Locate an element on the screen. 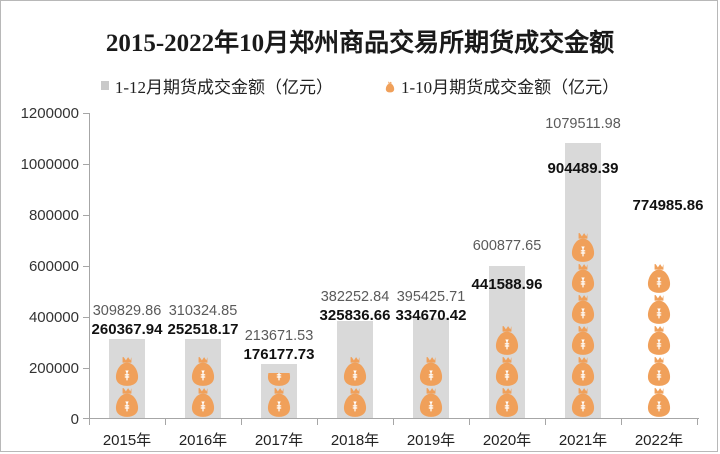  bar-bags-2018 is located at coordinates (355, 376).